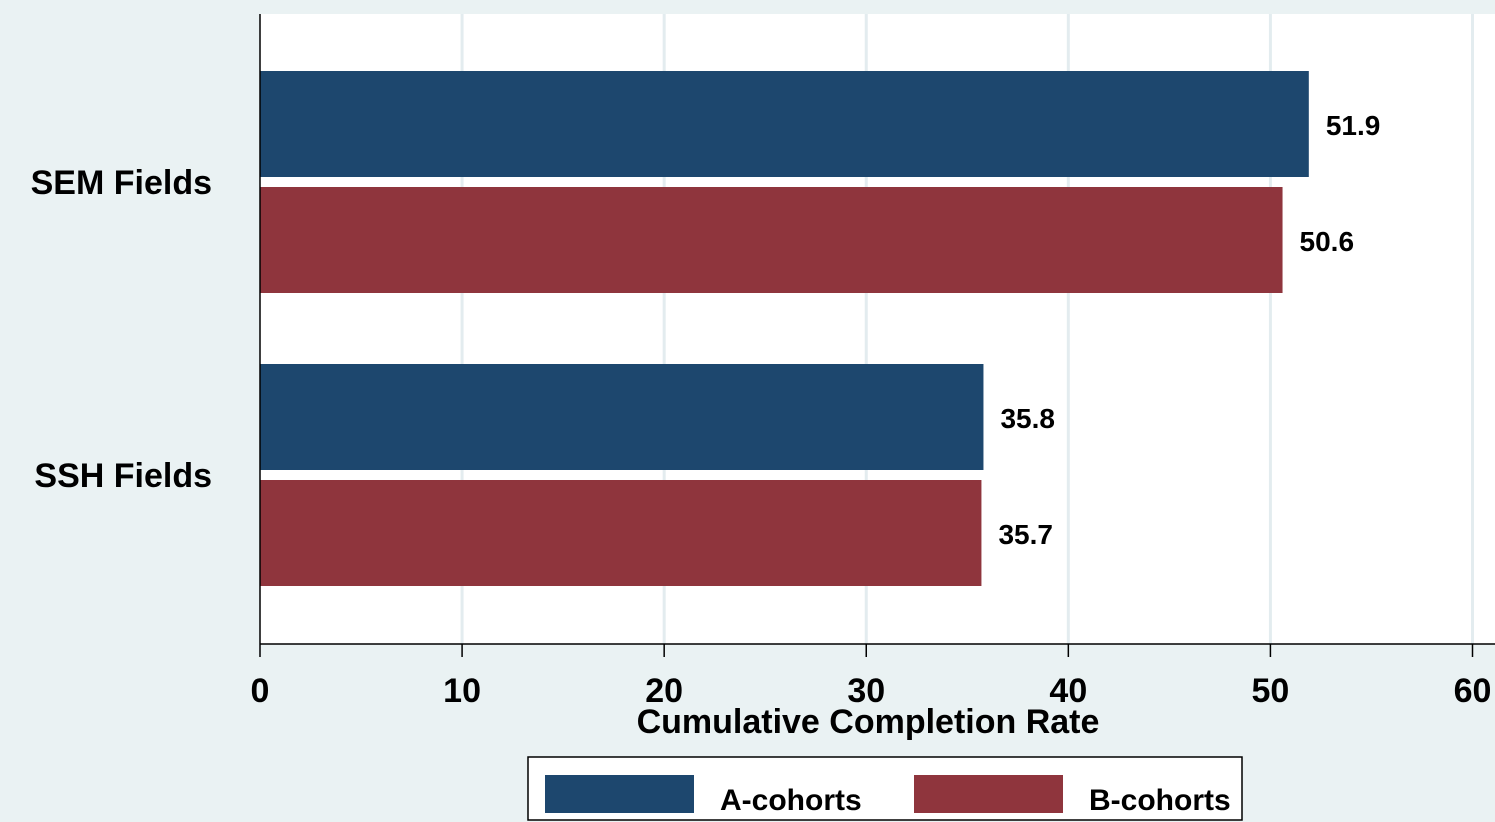 The image size is (1495, 822). I want to click on data-label: 51.9, so click(1353, 125).